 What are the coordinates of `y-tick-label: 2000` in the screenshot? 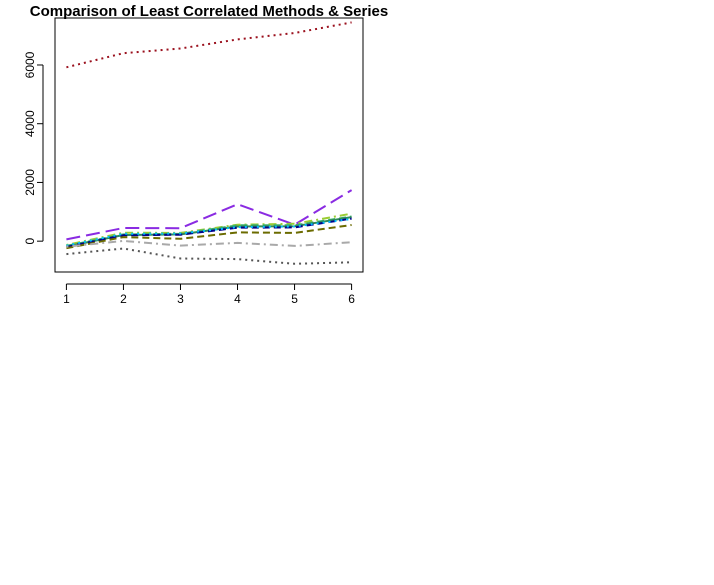 It's located at (30, 182).